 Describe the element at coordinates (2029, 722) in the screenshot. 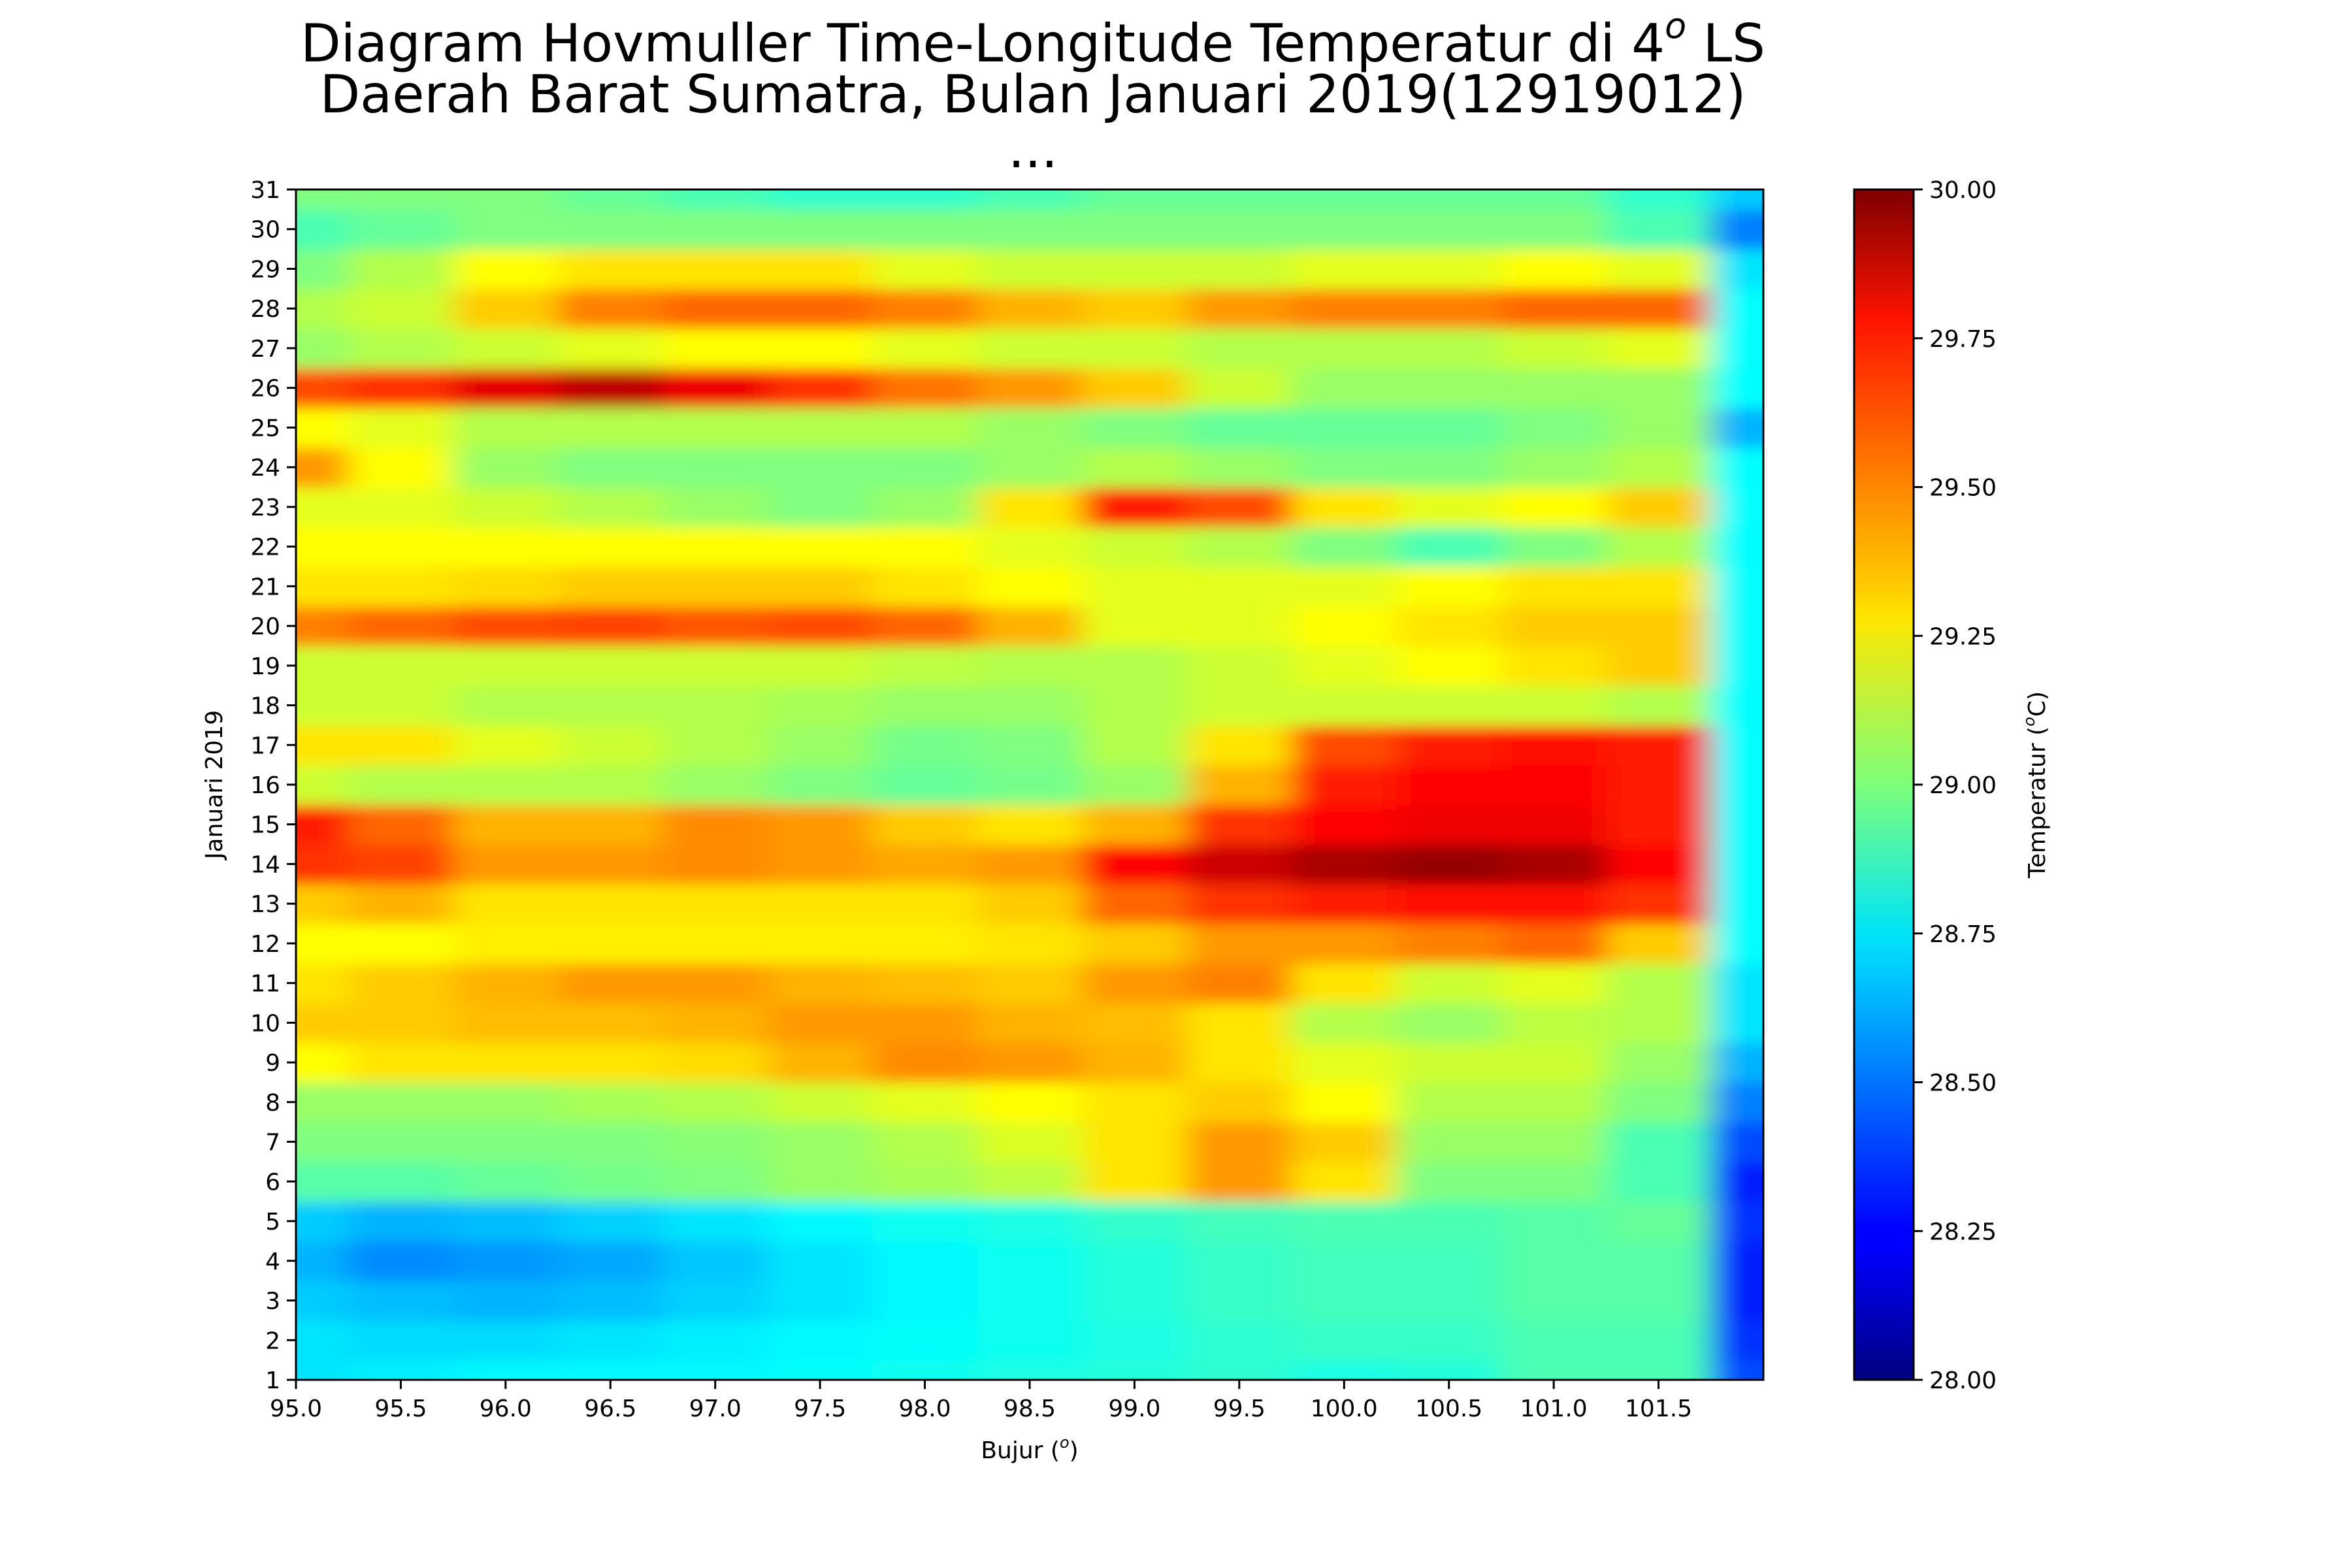

I see `colorbar-degree-superscript: o` at that location.